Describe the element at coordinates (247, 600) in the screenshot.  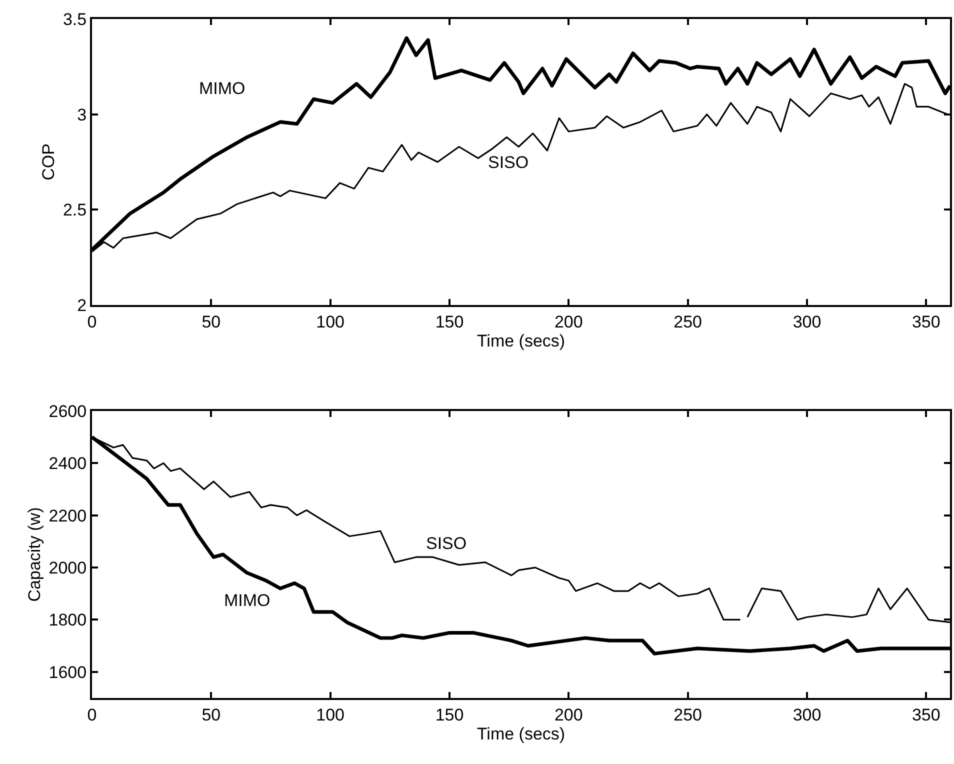
I see `series-label: MIMO` at that location.